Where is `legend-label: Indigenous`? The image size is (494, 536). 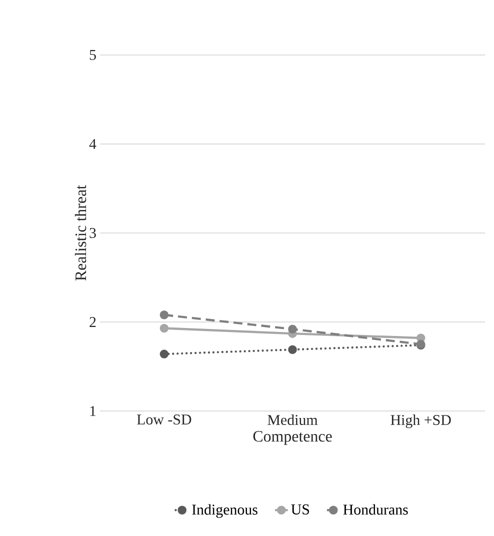 legend-label: Indigenous is located at coordinates (225, 511).